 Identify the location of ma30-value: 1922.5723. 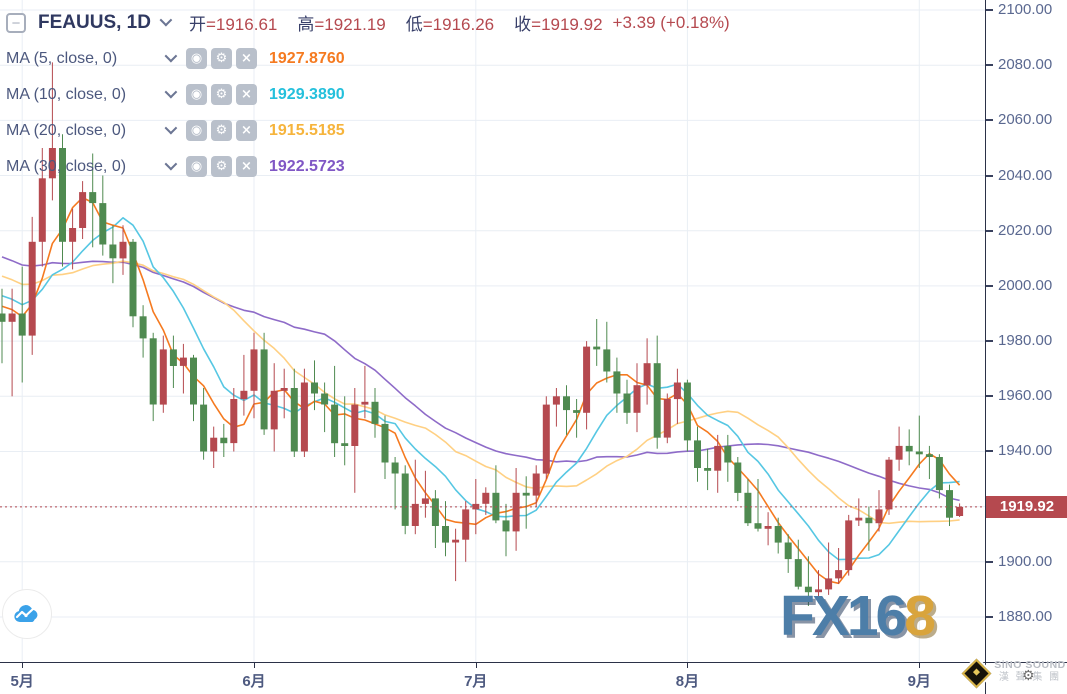
(307, 166).